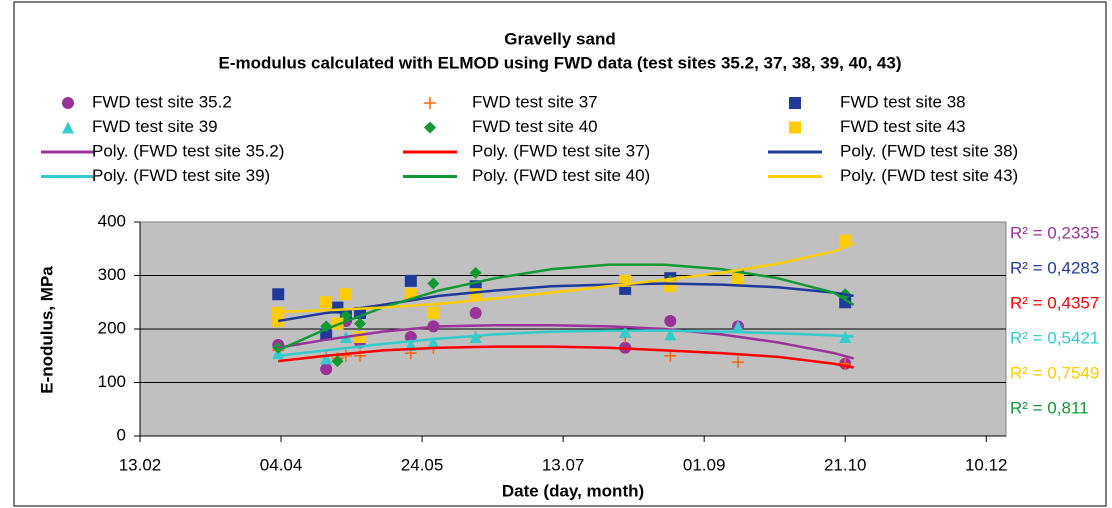  I want to click on x-tick-label: 24.05, so click(422, 464).